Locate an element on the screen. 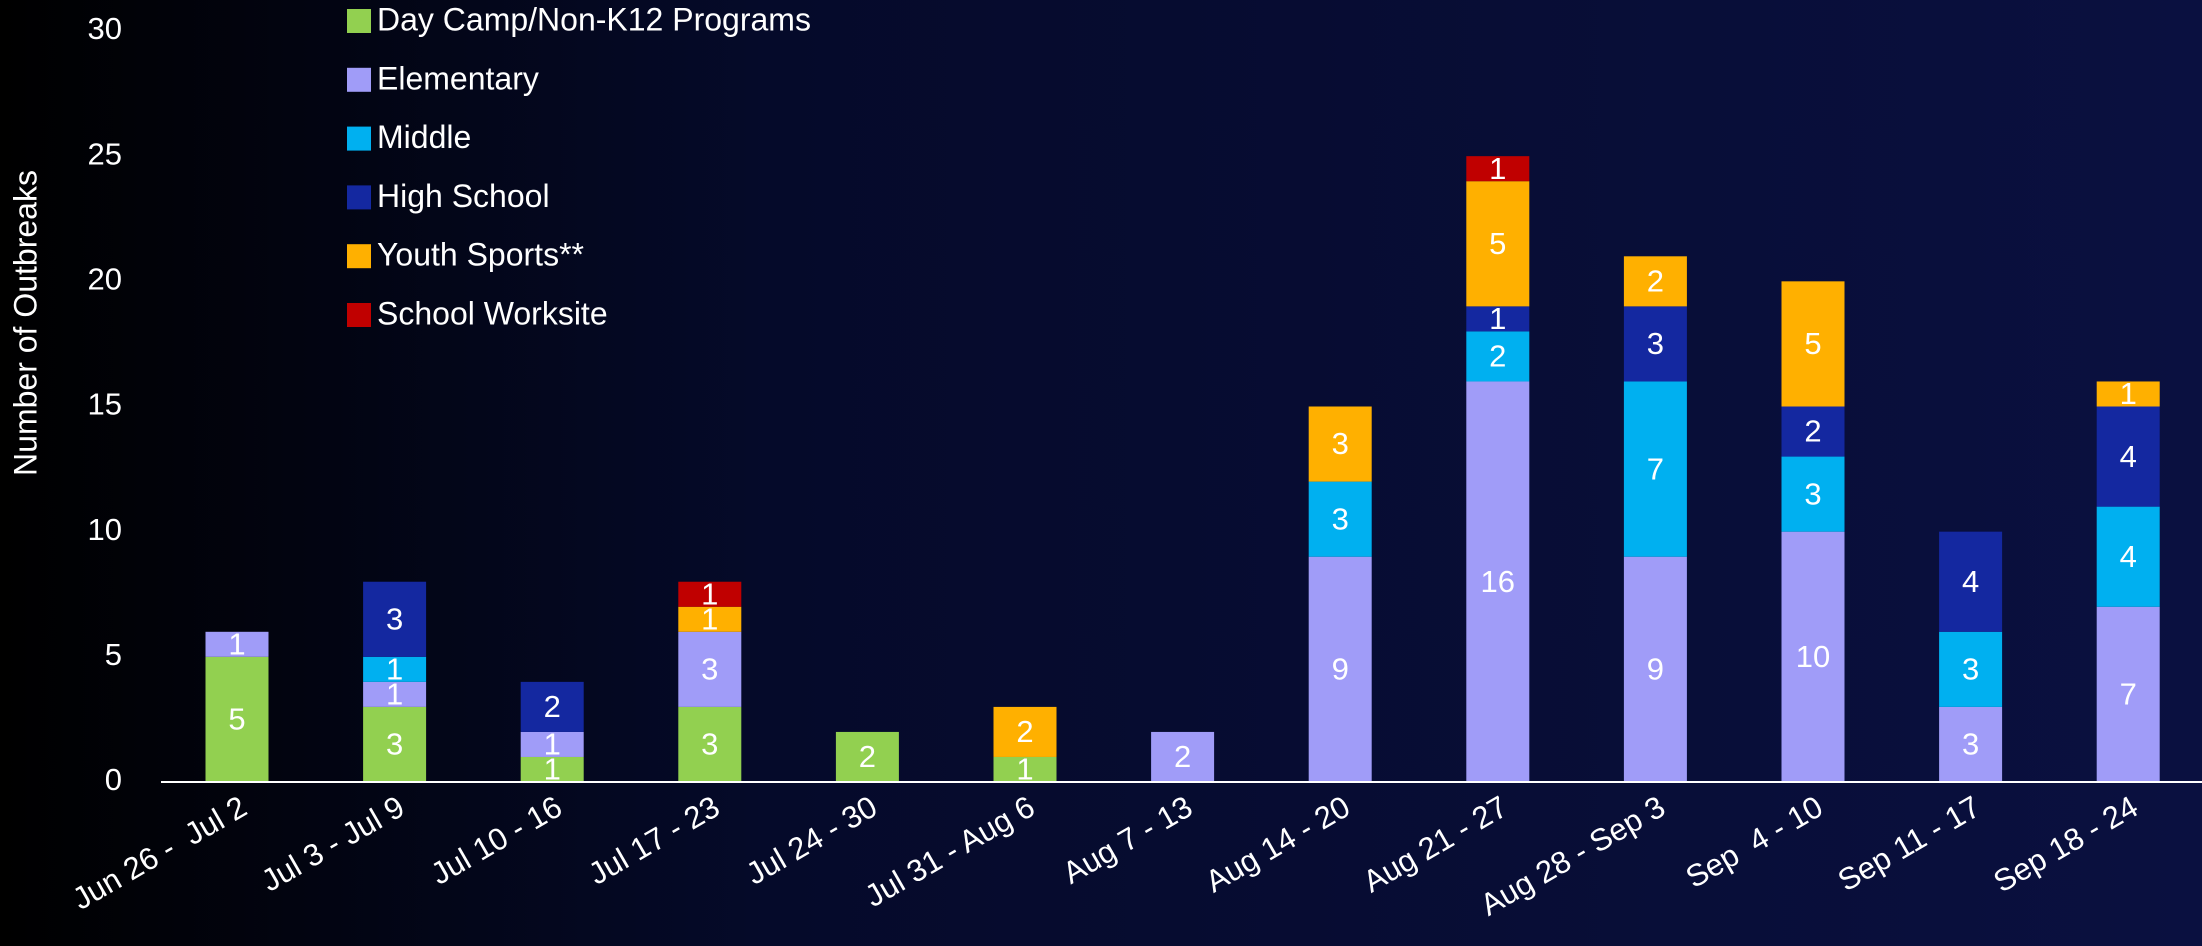 This screenshot has width=2202, height=946. data-label: 16 is located at coordinates (1498, 581).